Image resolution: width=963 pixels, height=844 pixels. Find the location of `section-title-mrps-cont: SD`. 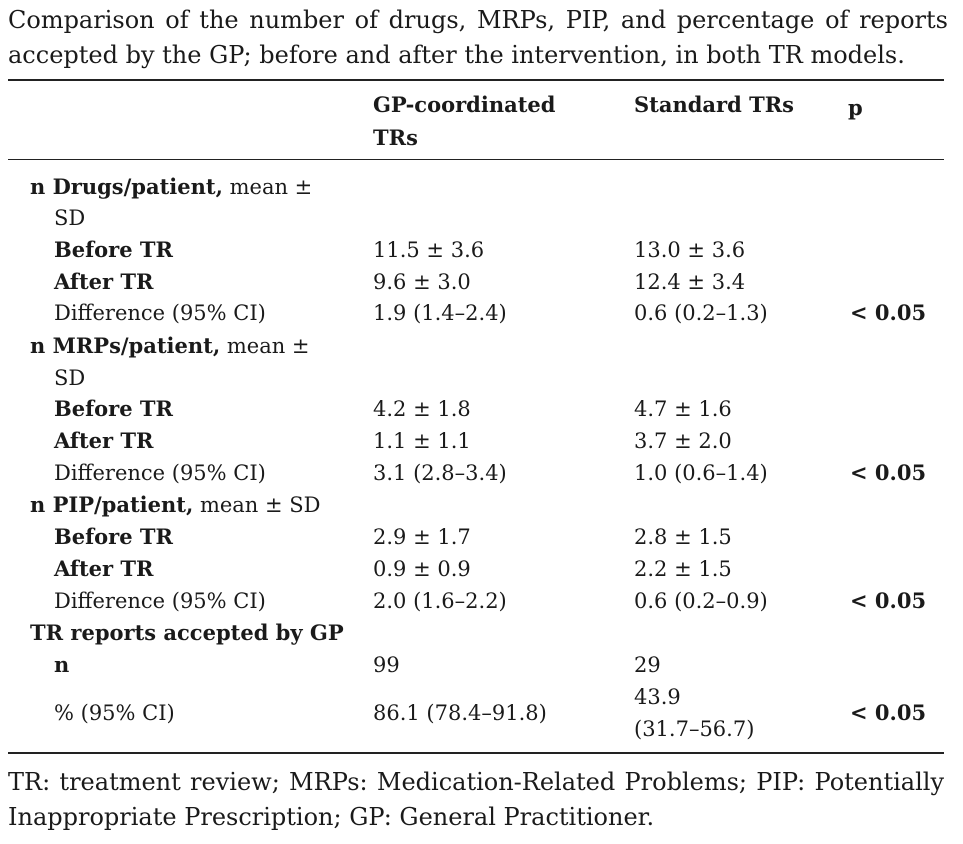

section-title-mrps-cont: SD is located at coordinates (70, 378).